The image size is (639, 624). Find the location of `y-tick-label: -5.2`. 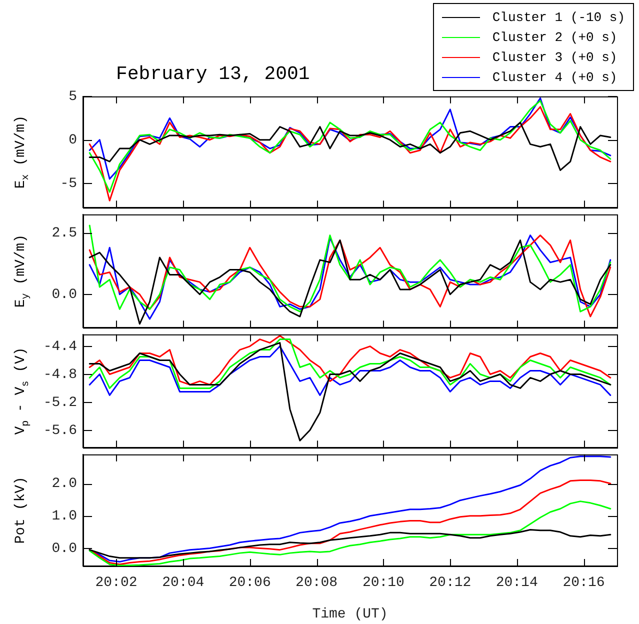

y-tick-label: -5.2 is located at coordinates (60, 402).